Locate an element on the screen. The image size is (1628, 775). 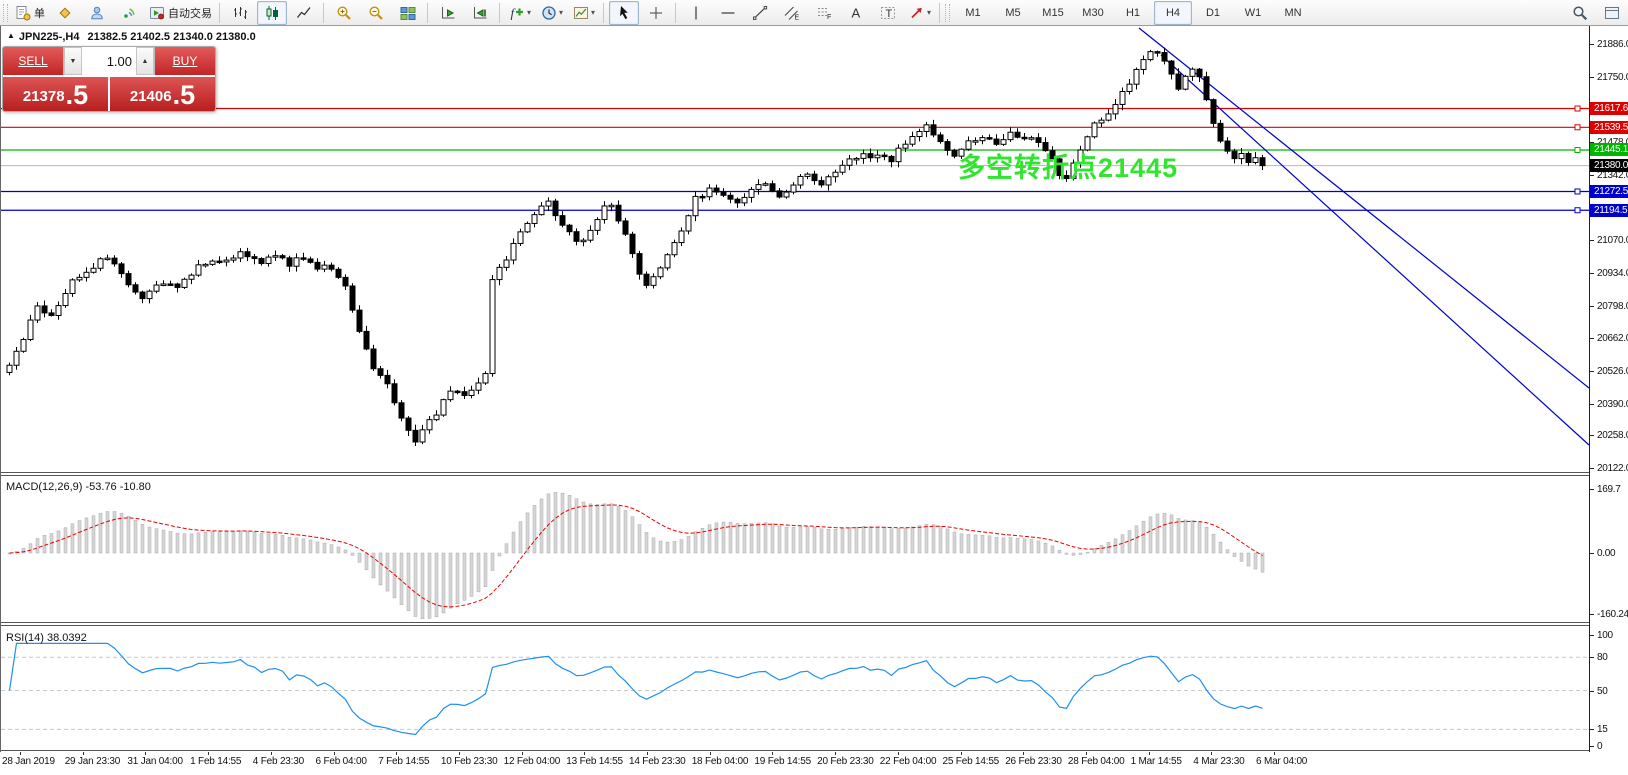
timeframe-m15-button: M15 is located at coordinates (1053, 12).